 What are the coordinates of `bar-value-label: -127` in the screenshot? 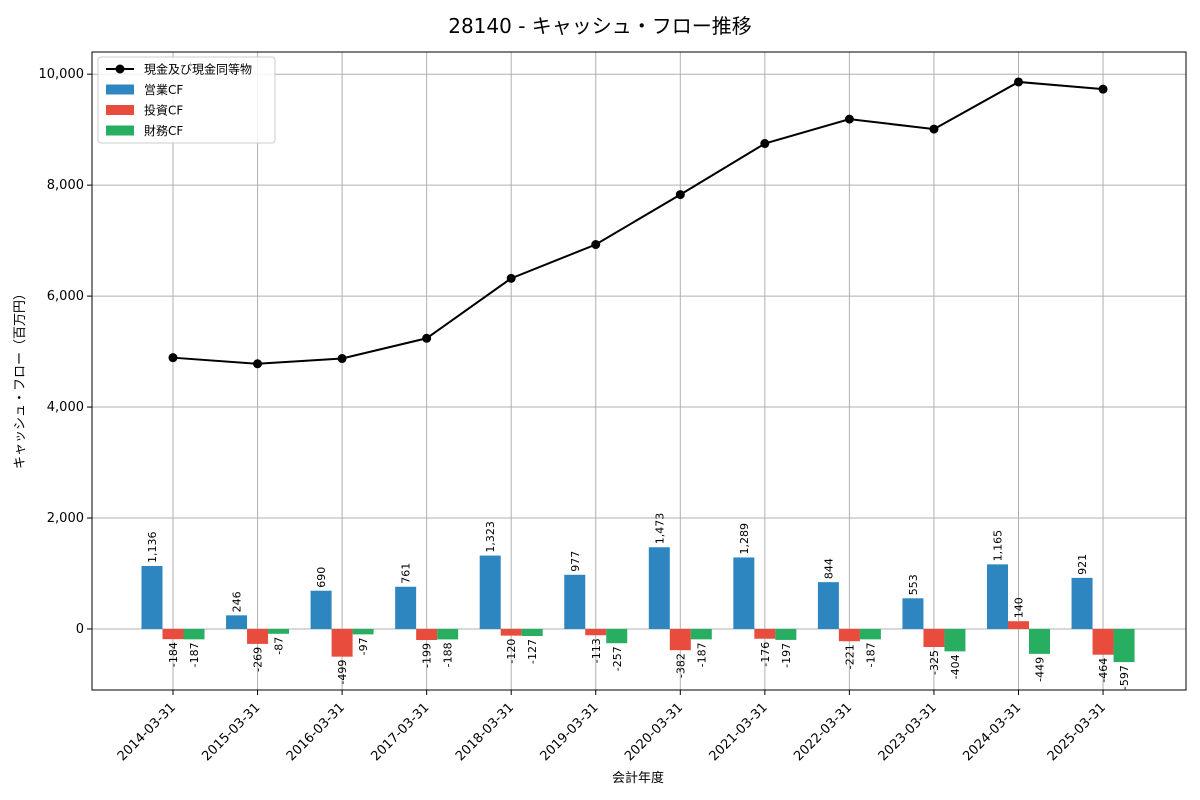 It's located at (532, 651).